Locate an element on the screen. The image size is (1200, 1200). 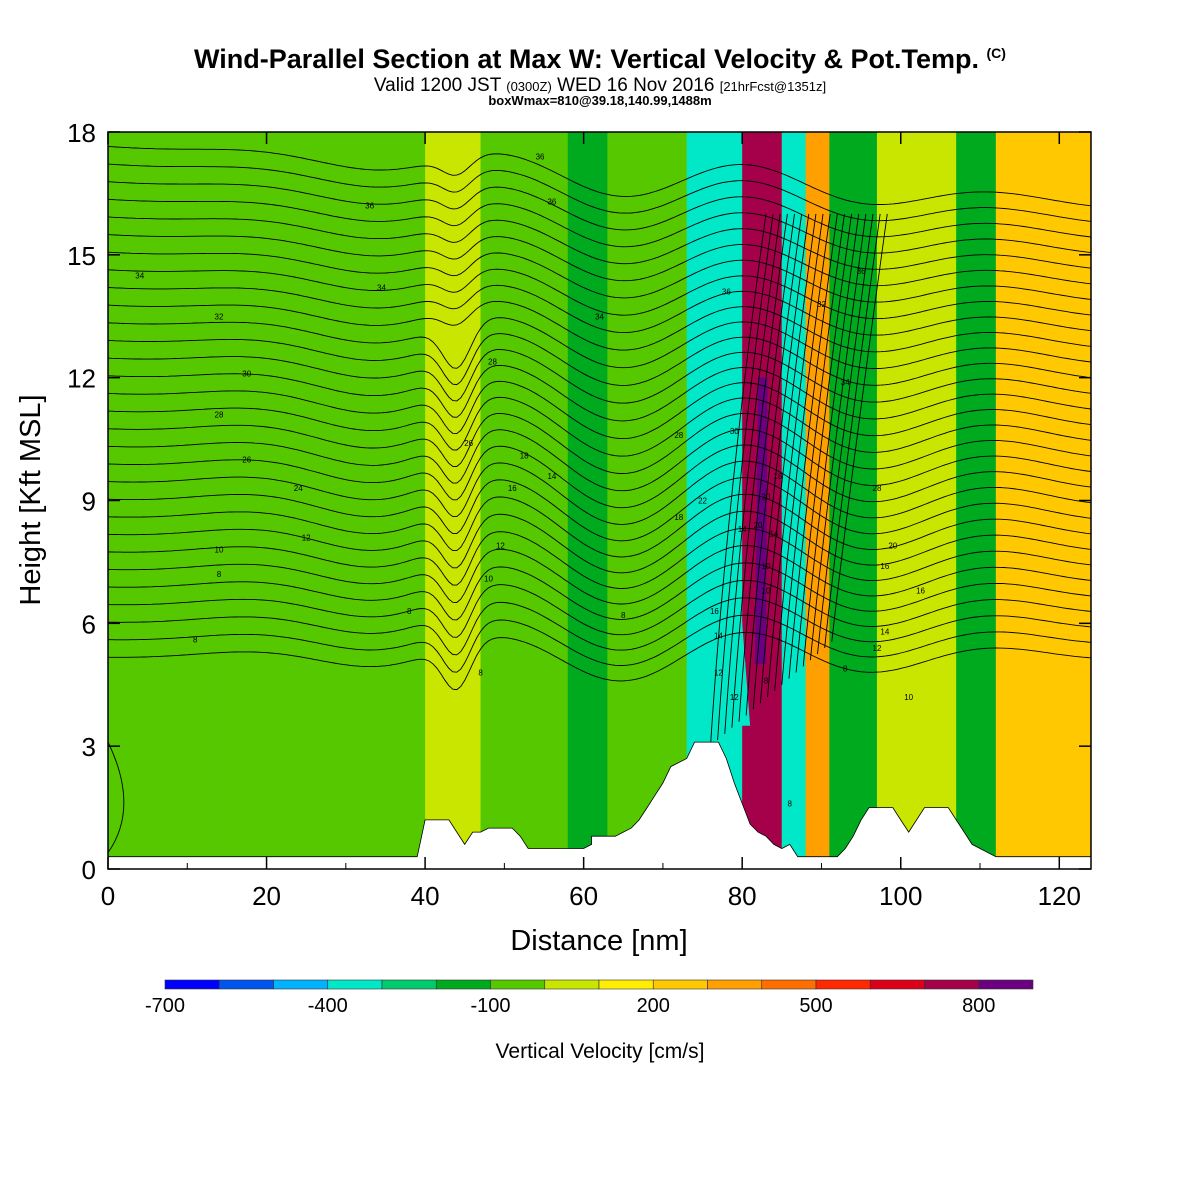
chart-boxinfo: boxWmax=810@39.18,140.99,1488m is located at coordinates (600, 100).